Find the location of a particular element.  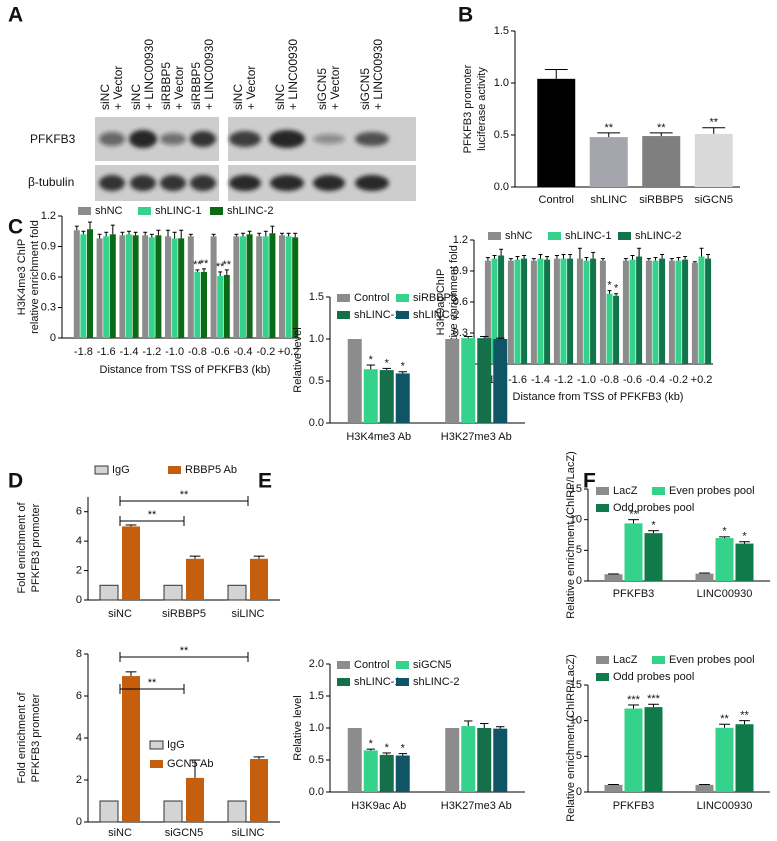

x-tick-label: siNC is located at coordinates (120, 614).